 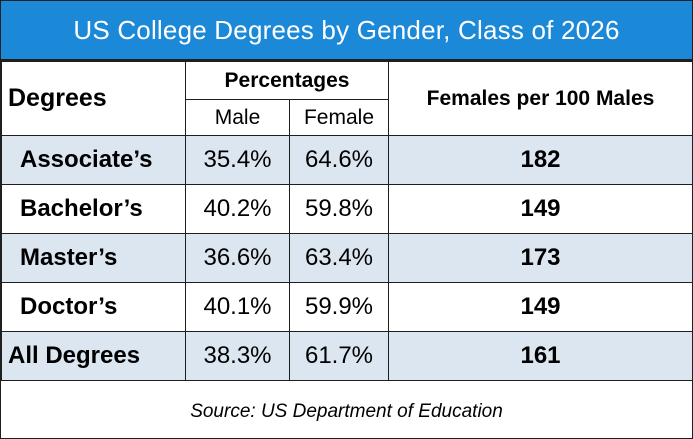 I want to click on header-male: Male, so click(x=237, y=117).